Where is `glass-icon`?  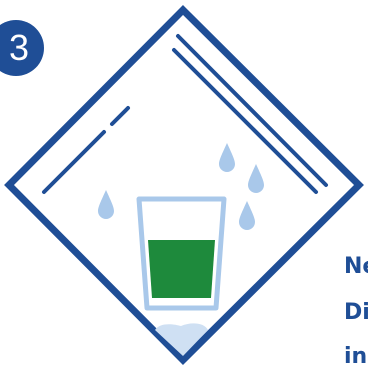 glass-icon is located at coordinates (181, 253).